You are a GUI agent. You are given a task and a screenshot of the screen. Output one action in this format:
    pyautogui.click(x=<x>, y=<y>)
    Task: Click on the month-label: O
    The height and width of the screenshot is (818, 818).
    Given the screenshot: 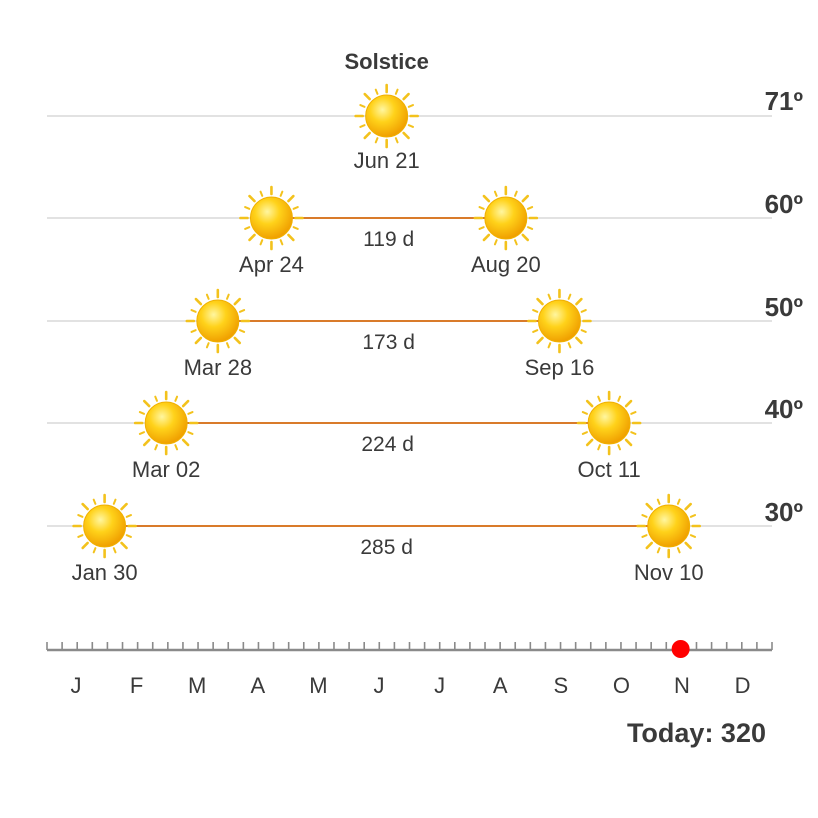 What is the action you would take?
    pyautogui.click(x=621, y=685)
    